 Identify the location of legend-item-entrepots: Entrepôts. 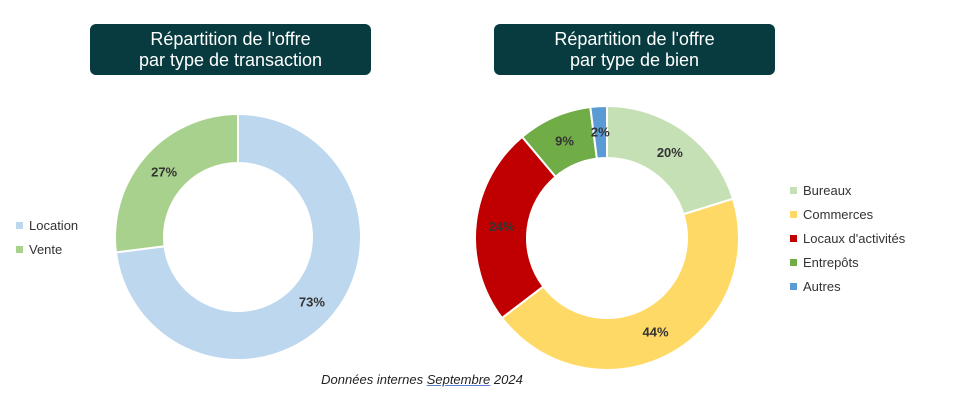
(847, 262).